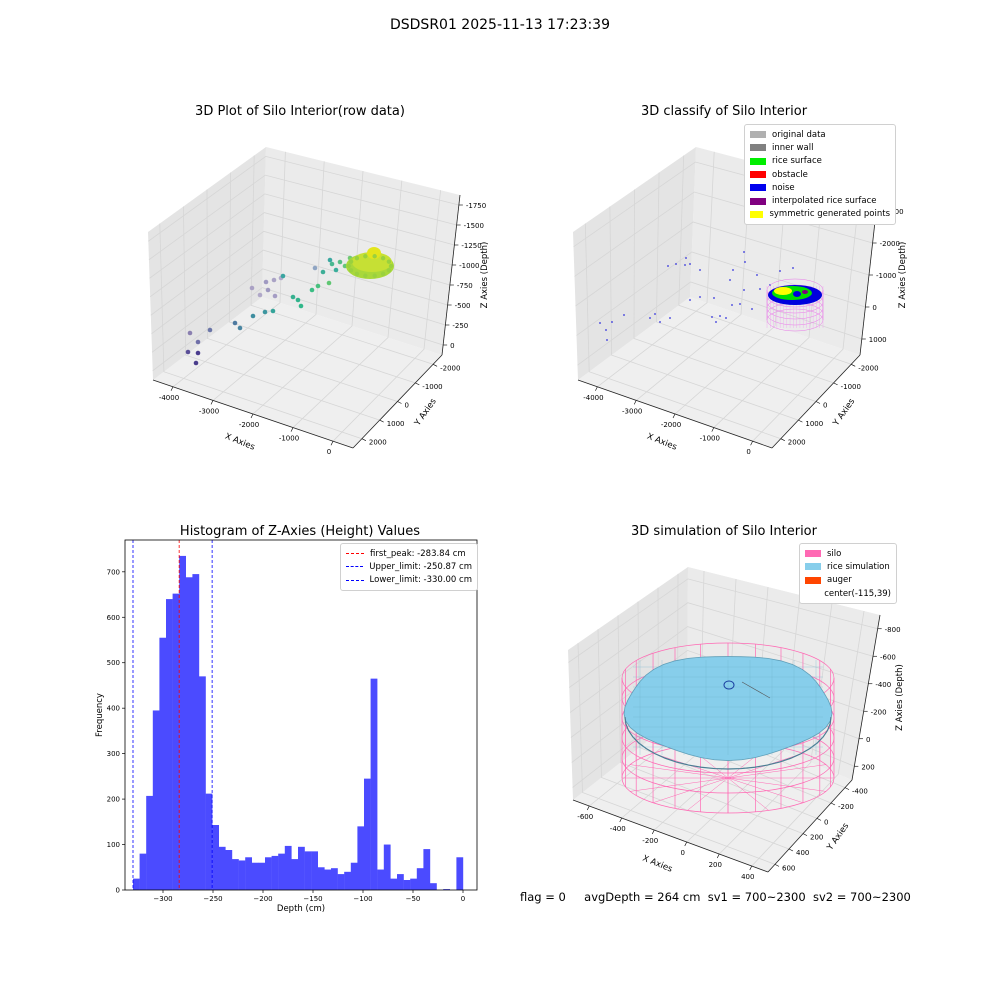  What do you see at coordinates (289, 439) in the screenshot?
I see `x-tick-label: -1000` at bounding box center [289, 439].